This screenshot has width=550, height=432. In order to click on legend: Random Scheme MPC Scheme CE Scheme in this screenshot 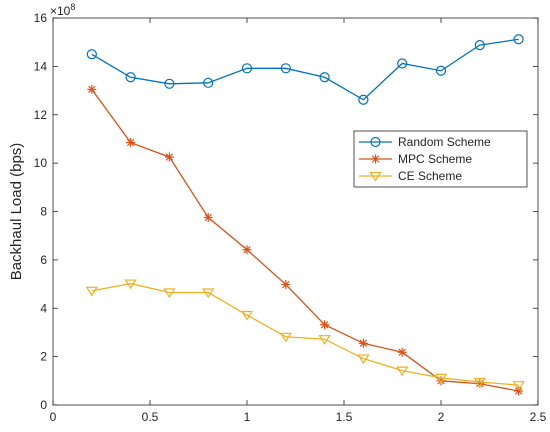, I will do `click(440, 159)`.